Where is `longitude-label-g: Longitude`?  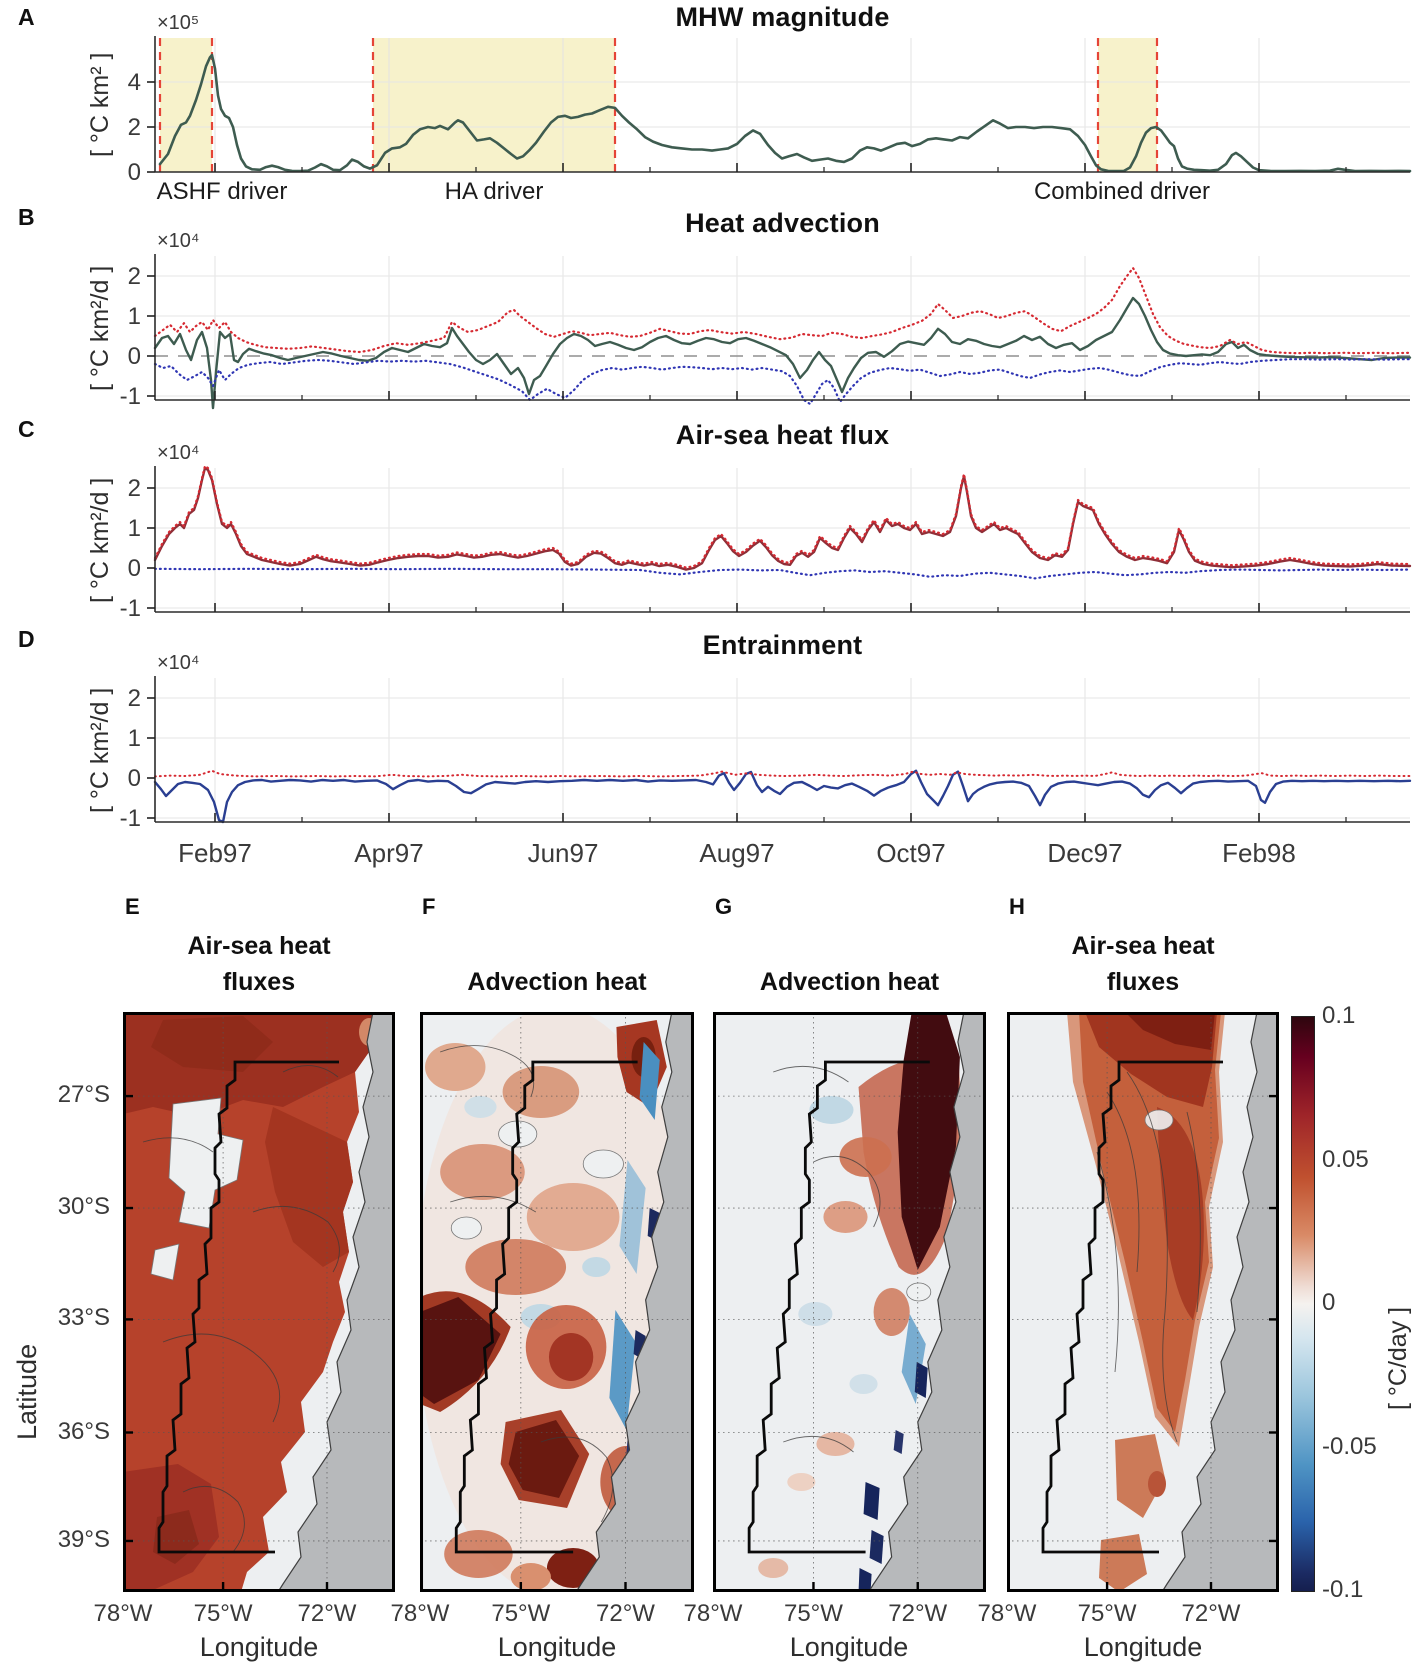 longitude-label-g: Longitude is located at coordinates (849, 1647).